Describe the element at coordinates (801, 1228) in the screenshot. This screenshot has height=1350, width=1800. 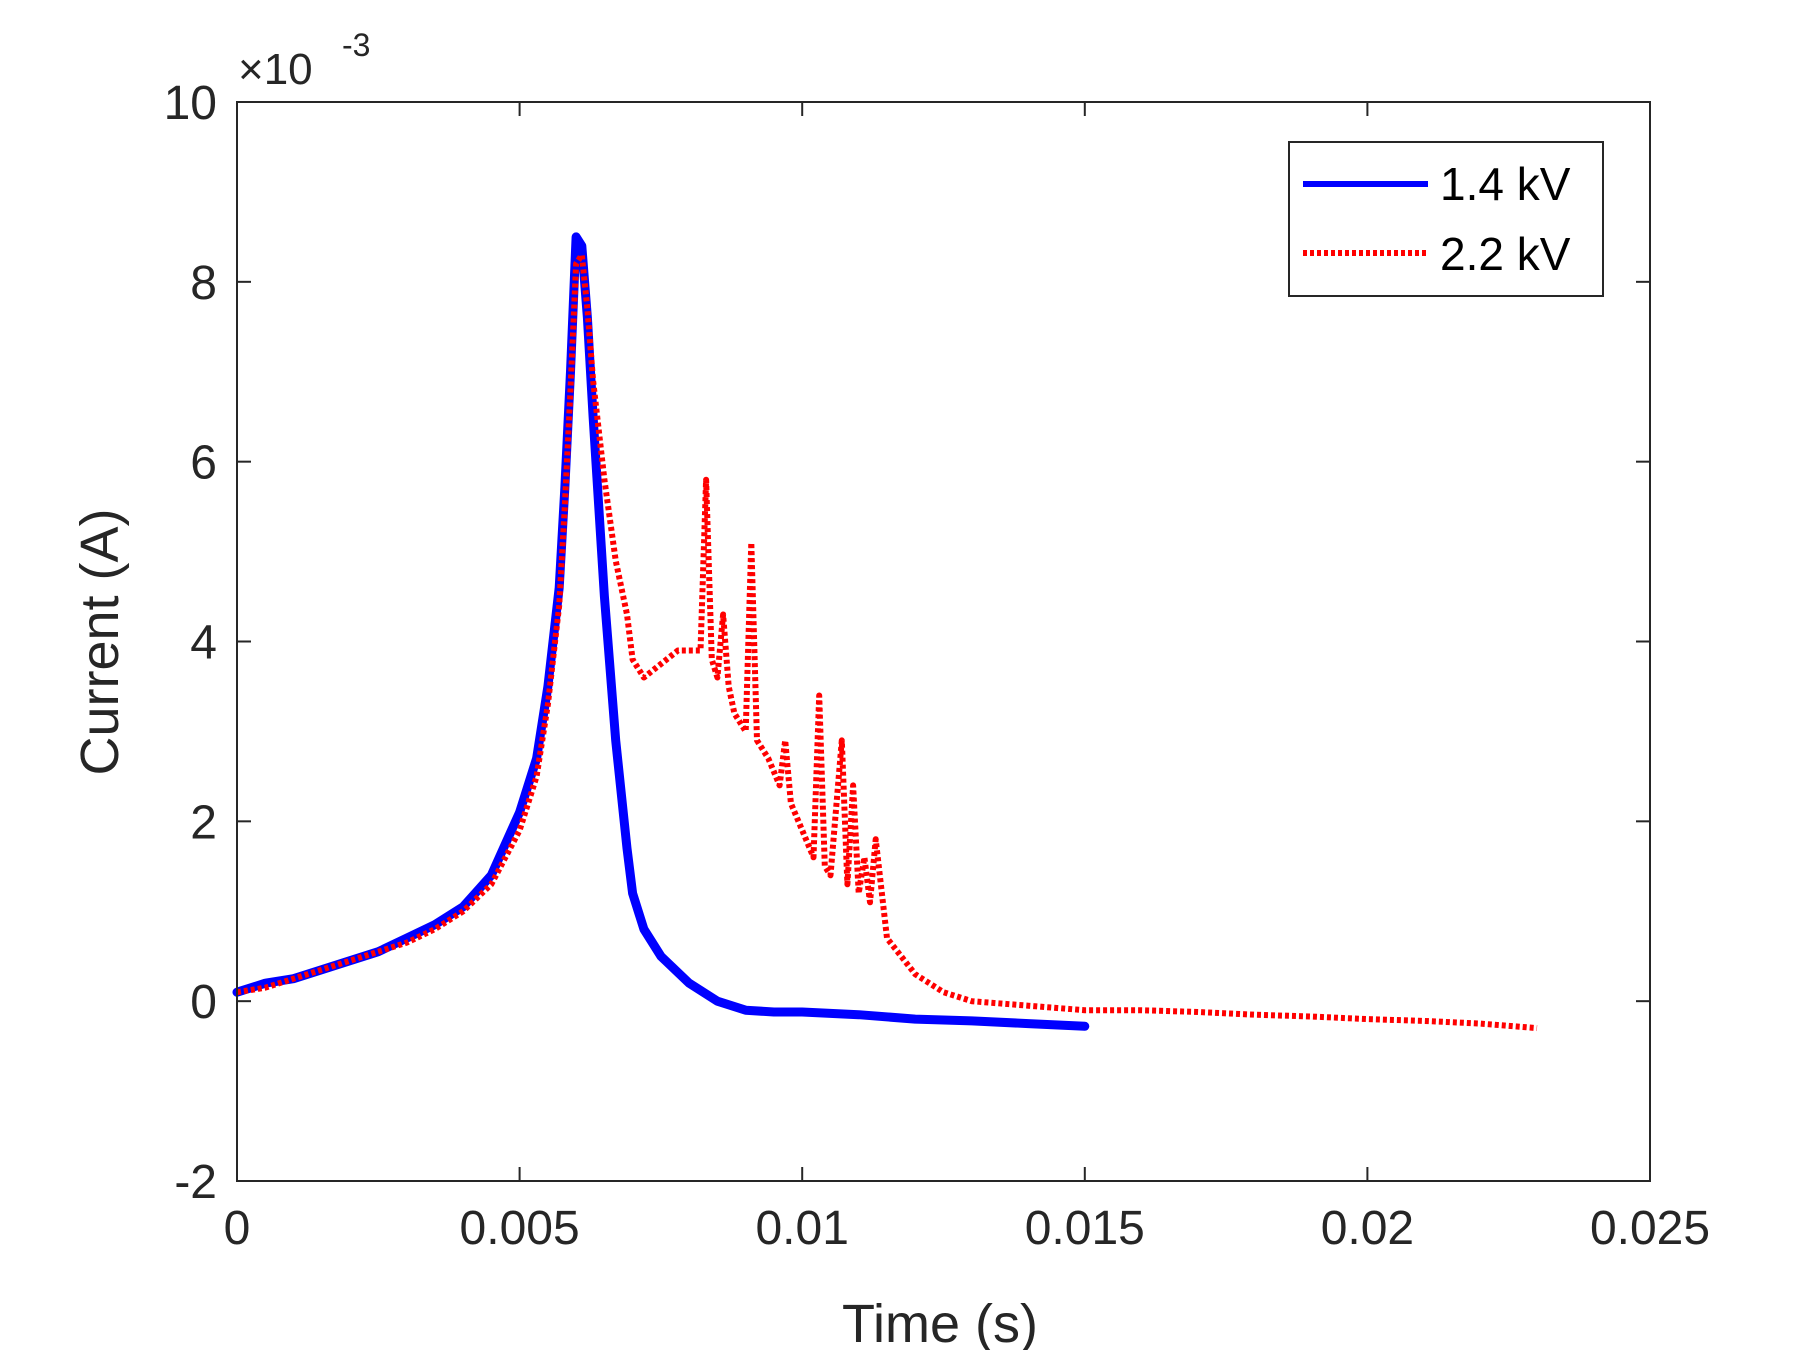
I see `x-tick-label-0-01: 0.01` at that location.